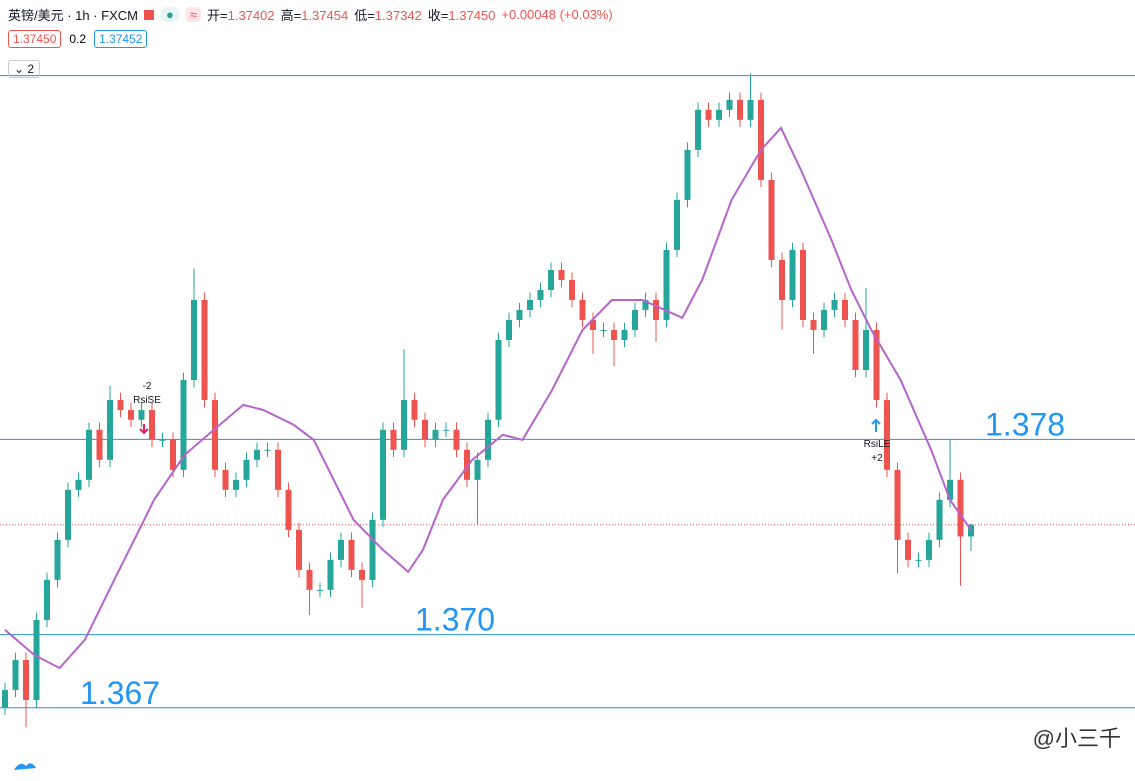 The image size is (1135, 781). I want to click on ohlc-key: 收=, so click(438, 15).